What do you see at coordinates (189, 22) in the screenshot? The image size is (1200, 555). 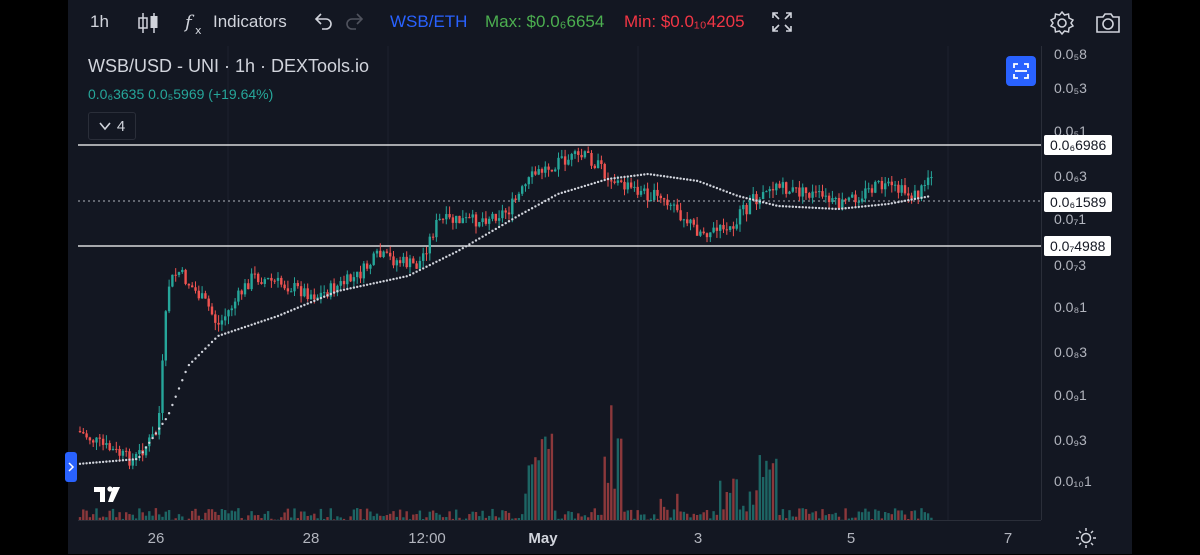 I see `svg-text: f` at bounding box center [189, 22].